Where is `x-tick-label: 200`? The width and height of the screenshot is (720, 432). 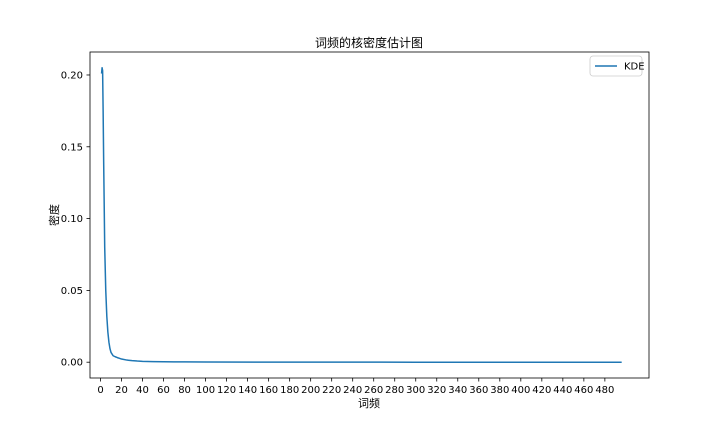 x-tick-label: 200 is located at coordinates (310, 390).